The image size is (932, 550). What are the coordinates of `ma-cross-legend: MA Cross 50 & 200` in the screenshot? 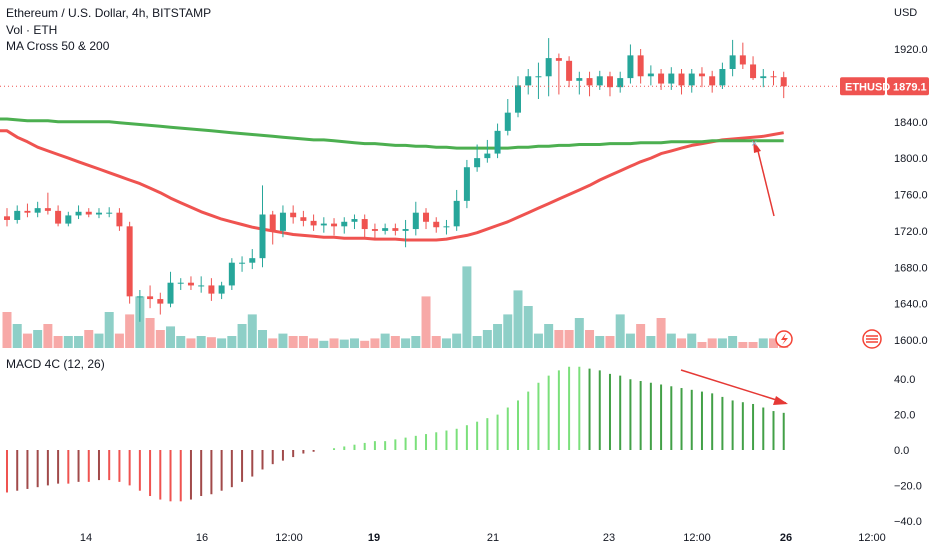 It's located at (58, 46).